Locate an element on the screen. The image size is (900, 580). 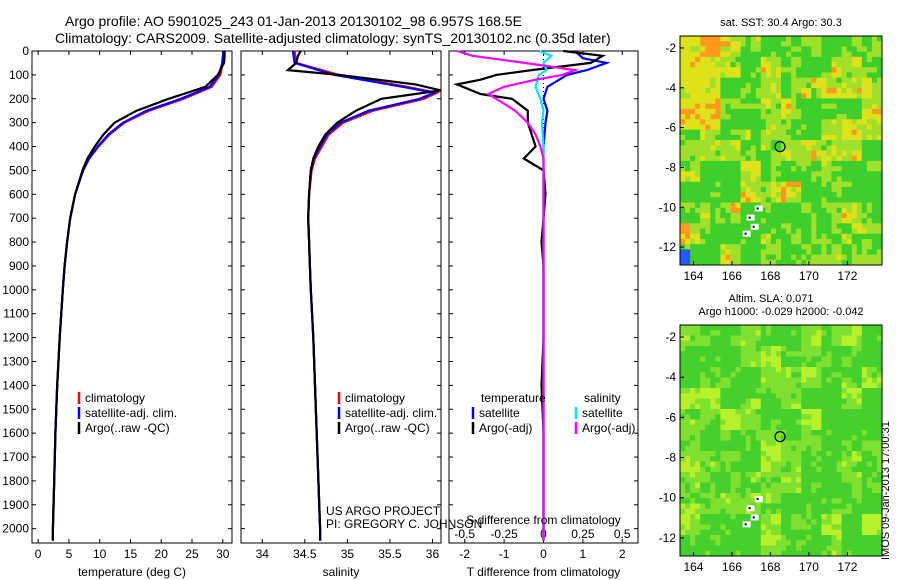
sal-xtick-label: 35.5 is located at coordinates (390, 554).